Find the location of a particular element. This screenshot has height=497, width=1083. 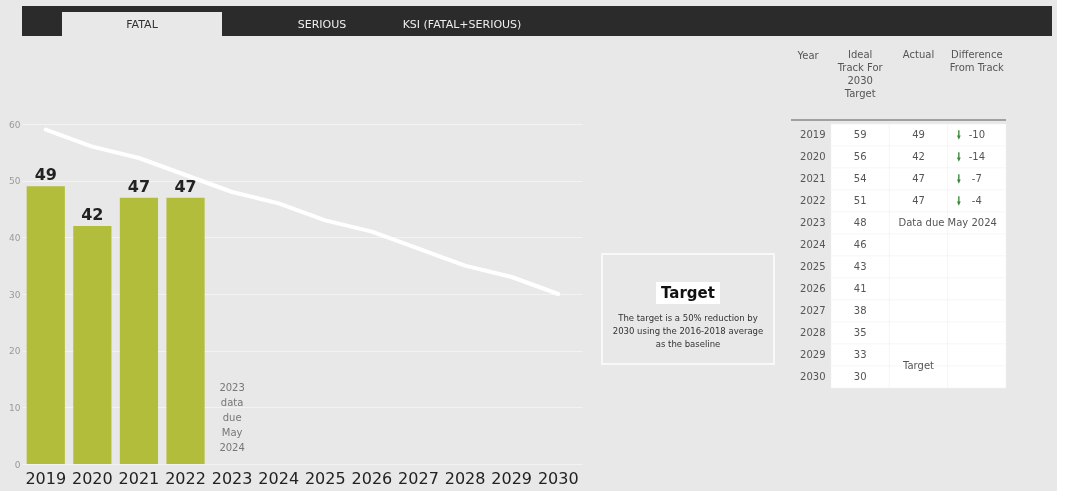

y-tick-label: 2030 is located at coordinates (813, 376).